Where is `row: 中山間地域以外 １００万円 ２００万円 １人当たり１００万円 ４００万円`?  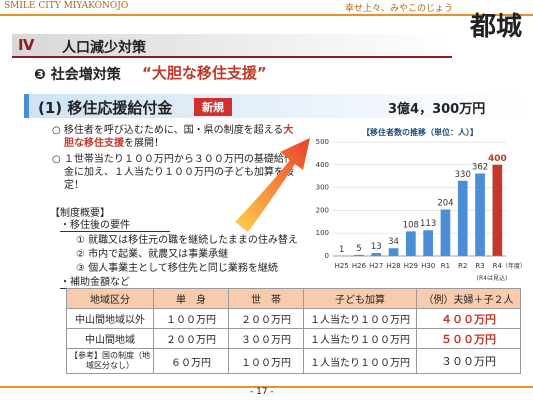 row: 中山間地域以外 １００万円 ２００万円 １人当たり１００万円 ４００万円 is located at coordinates (293, 318).